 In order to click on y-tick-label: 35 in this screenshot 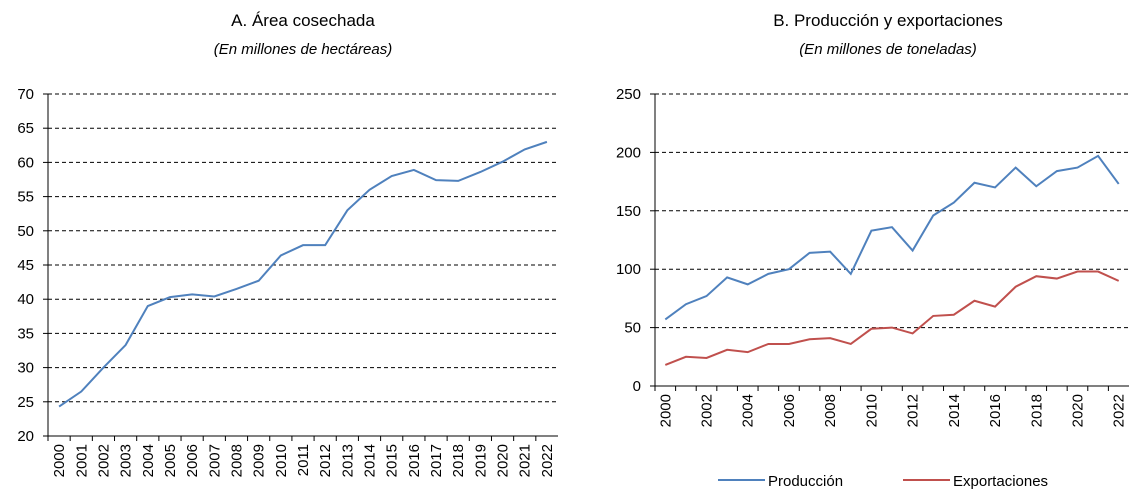, I will do `click(25, 333)`.